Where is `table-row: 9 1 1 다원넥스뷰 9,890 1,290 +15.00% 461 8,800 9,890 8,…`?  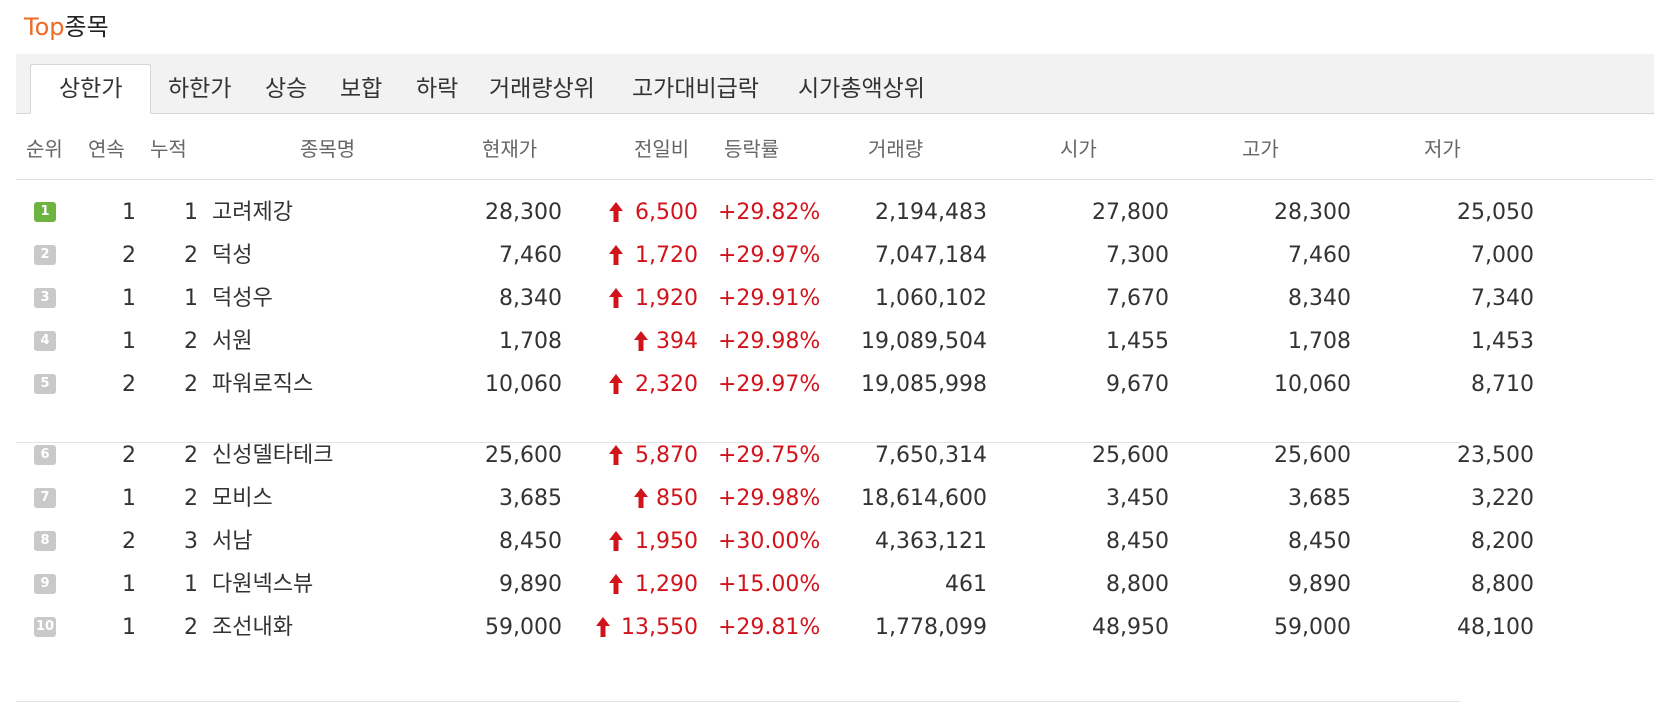
table-row: 9 1 1 다원넥스뷰 9,890 1,290 +15.00% 461 8,800 9,890 8,… is located at coordinates (836, 585).